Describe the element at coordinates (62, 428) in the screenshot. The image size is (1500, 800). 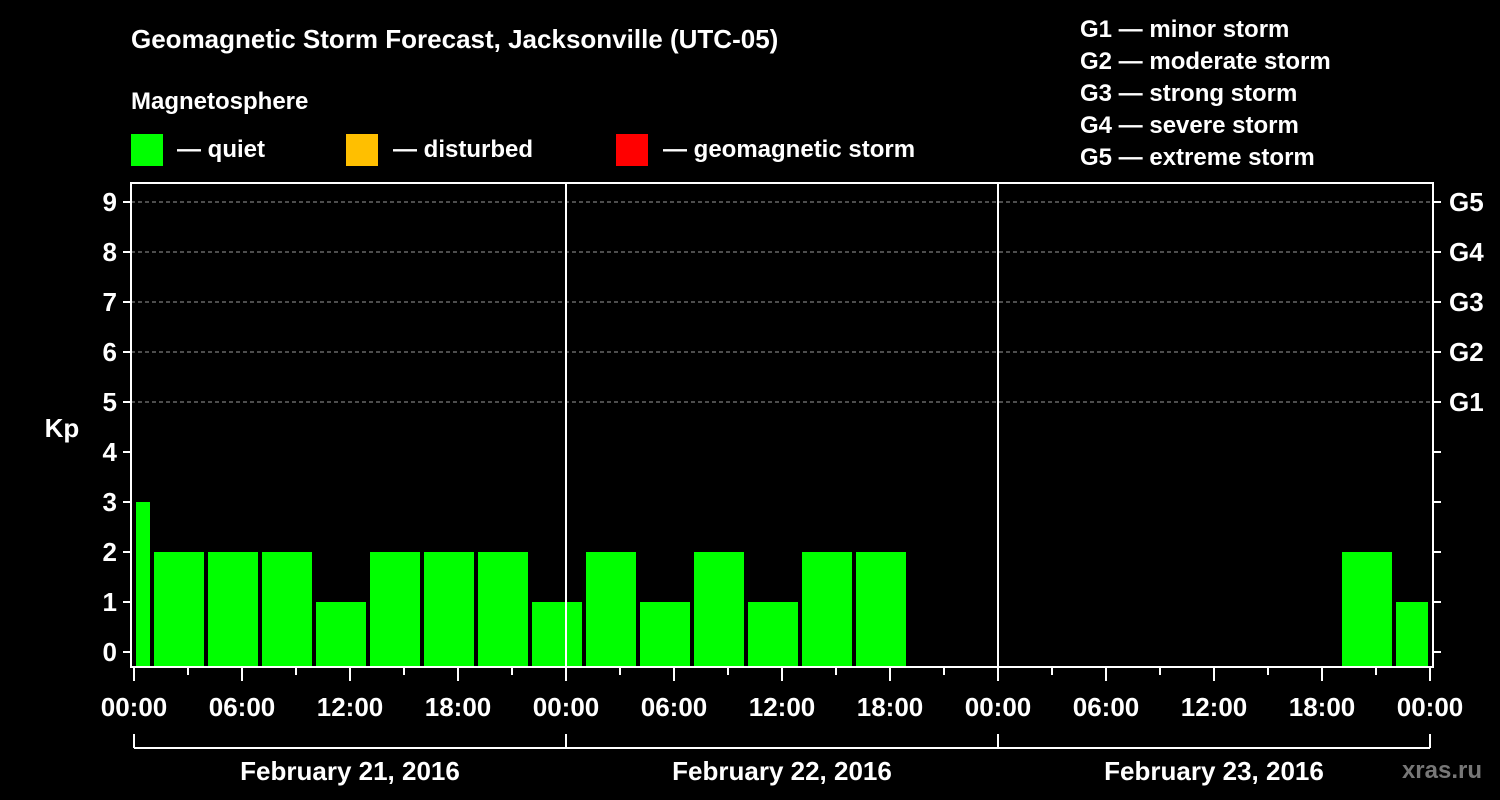
I see `y-axis-label: Kp` at that location.